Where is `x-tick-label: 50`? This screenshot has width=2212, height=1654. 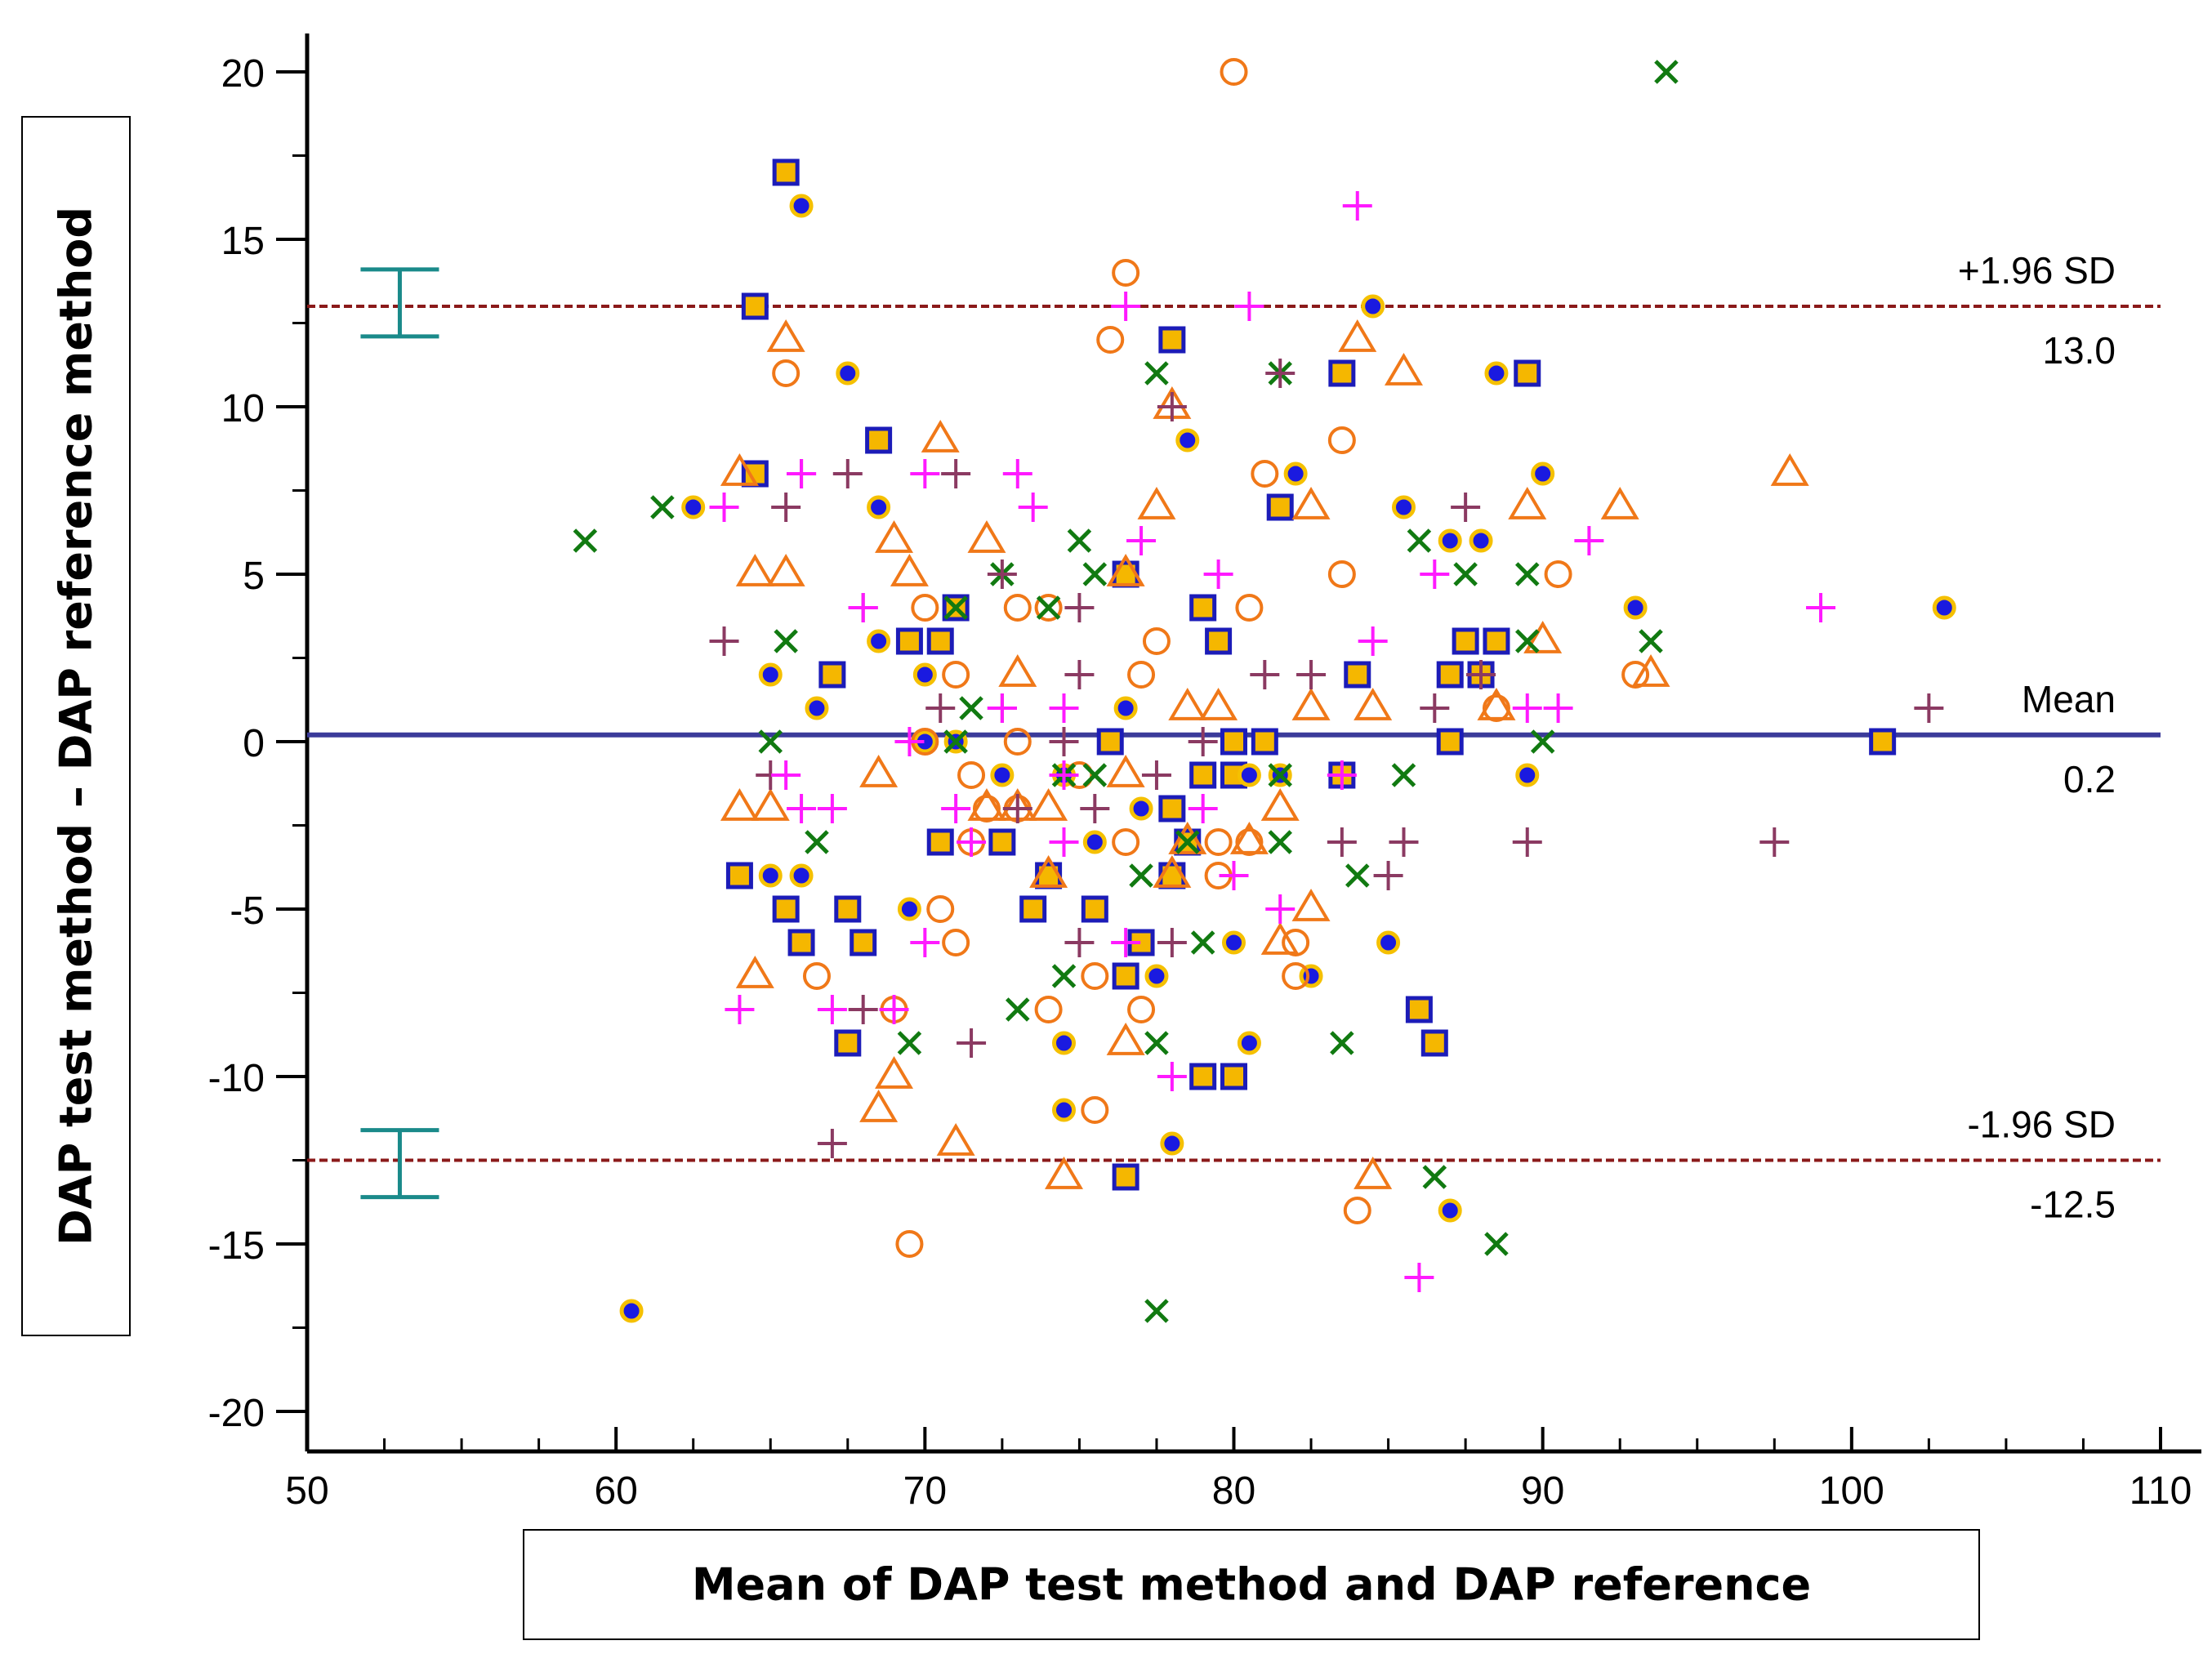 x-tick-label: 50 is located at coordinates (306, 1491).